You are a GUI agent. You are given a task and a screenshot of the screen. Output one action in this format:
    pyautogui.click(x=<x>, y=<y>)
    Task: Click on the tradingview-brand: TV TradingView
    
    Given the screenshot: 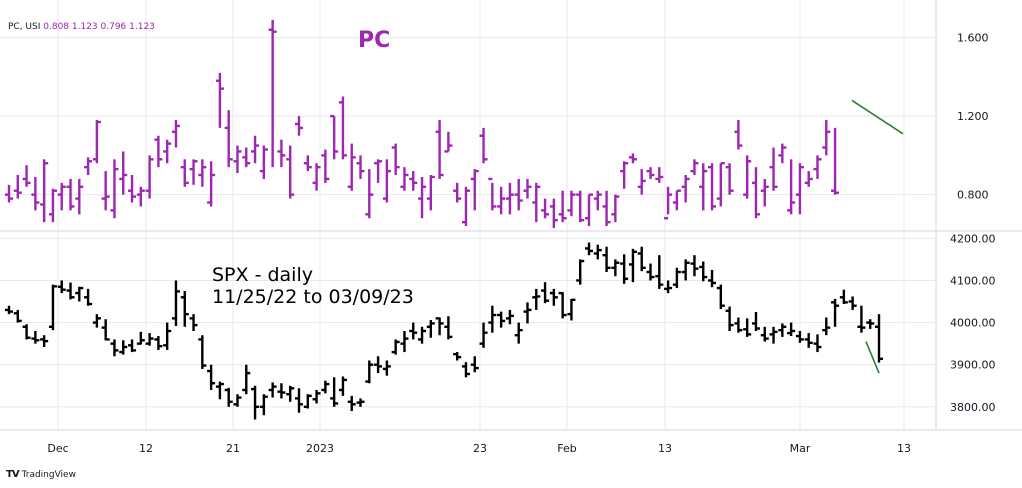 What is the action you would take?
    pyautogui.click(x=41, y=474)
    